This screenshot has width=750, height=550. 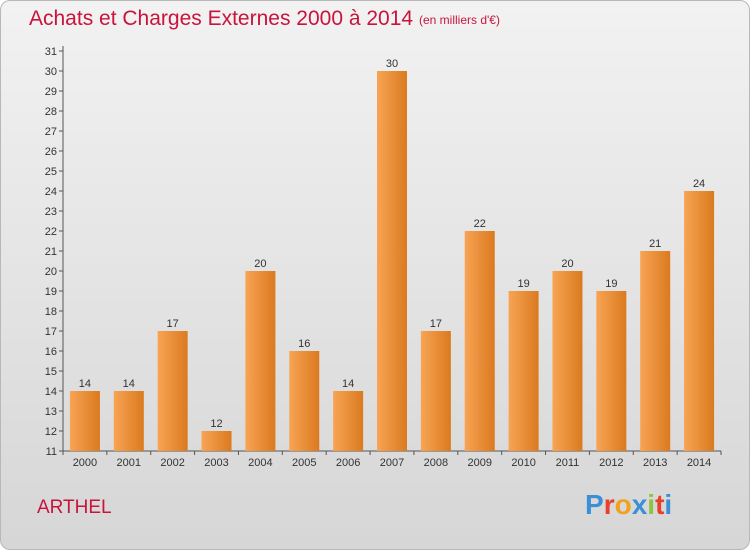 What do you see at coordinates (567, 264) in the screenshot?
I see `data-label-2011: 20` at bounding box center [567, 264].